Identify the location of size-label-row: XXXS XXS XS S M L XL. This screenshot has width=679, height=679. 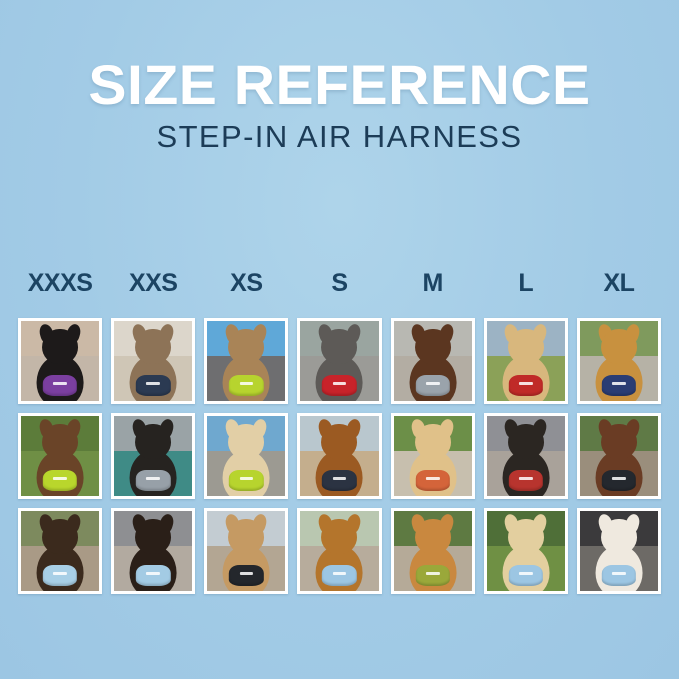
(339, 283).